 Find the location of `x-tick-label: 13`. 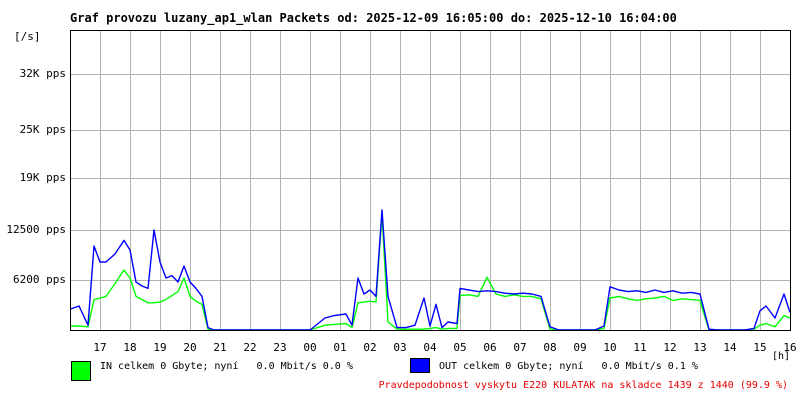

x-tick-label: 13 is located at coordinates (700, 347).